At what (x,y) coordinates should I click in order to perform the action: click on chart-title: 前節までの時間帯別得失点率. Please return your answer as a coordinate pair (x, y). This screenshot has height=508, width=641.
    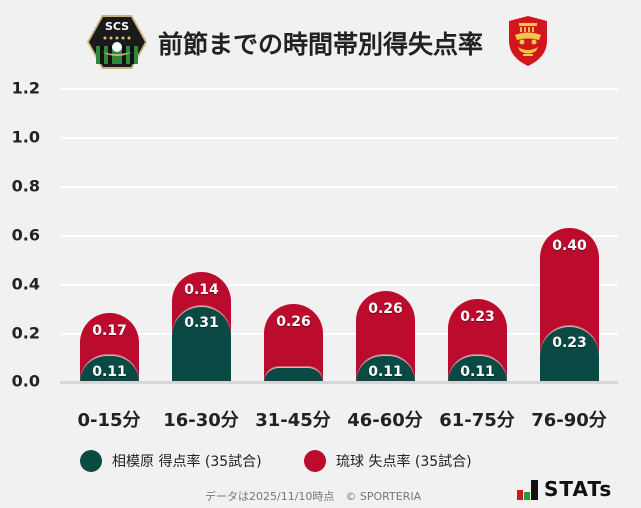
    Looking at the image, I should click on (321, 44).